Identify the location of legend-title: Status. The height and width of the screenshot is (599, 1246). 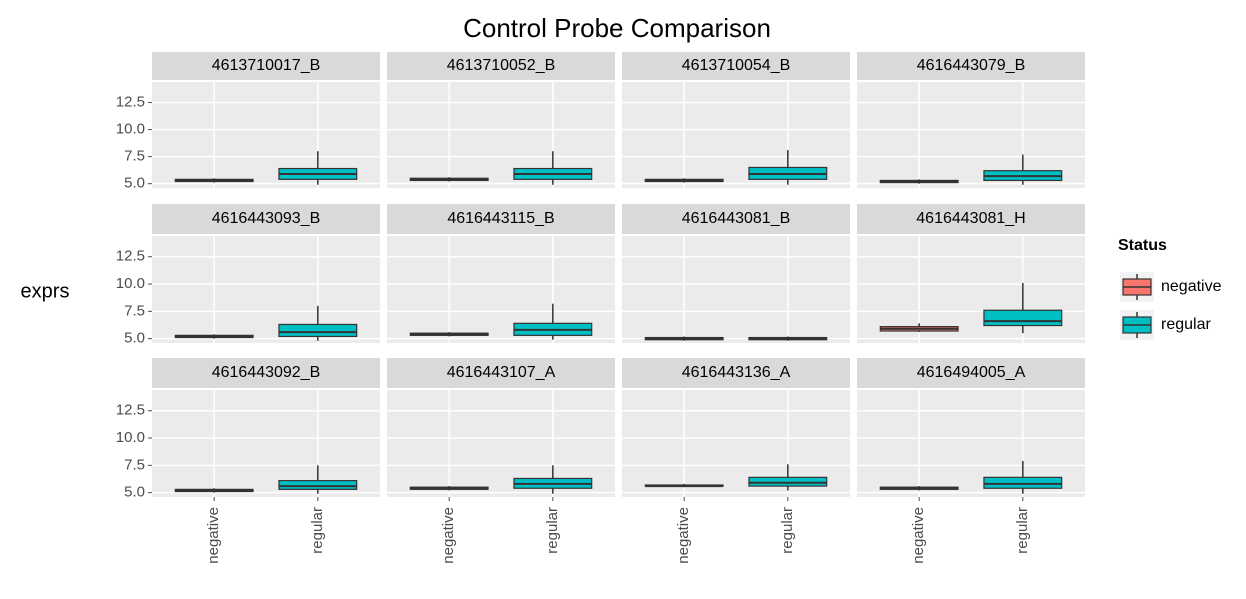
(1142, 245).